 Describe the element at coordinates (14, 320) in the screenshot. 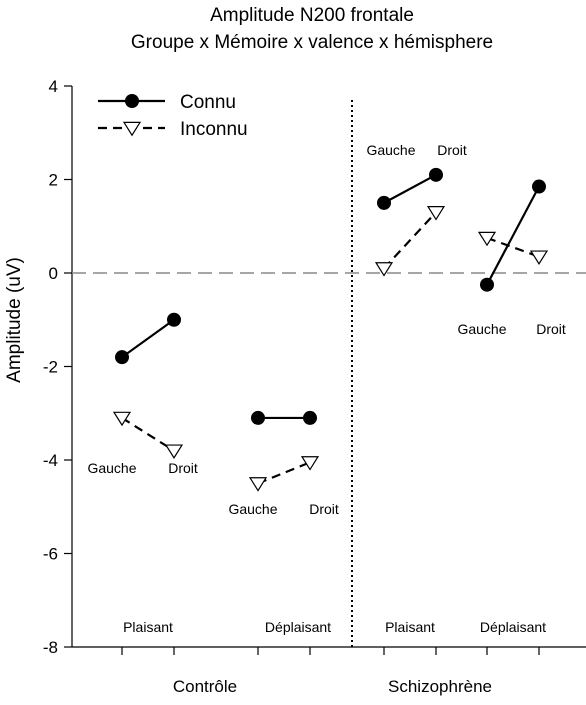

I see `y-axis-title: Amplitude (uV)` at that location.